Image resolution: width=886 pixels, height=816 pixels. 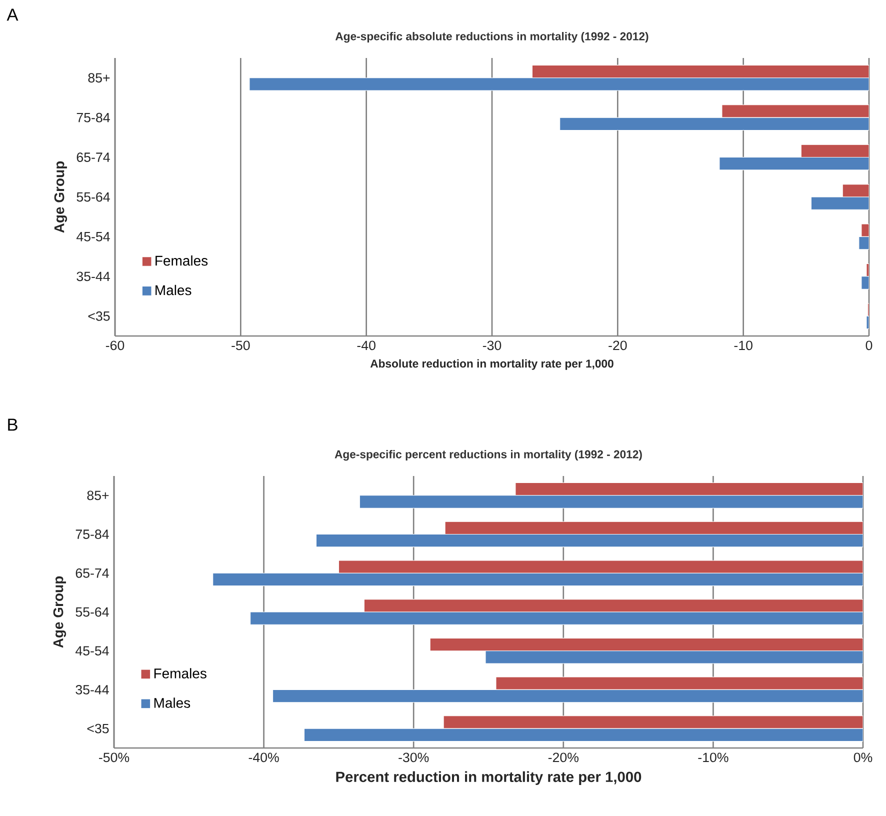 What do you see at coordinates (263, 757) in the screenshot?
I see `x-tick-label: -40%` at bounding box center [263, 757].